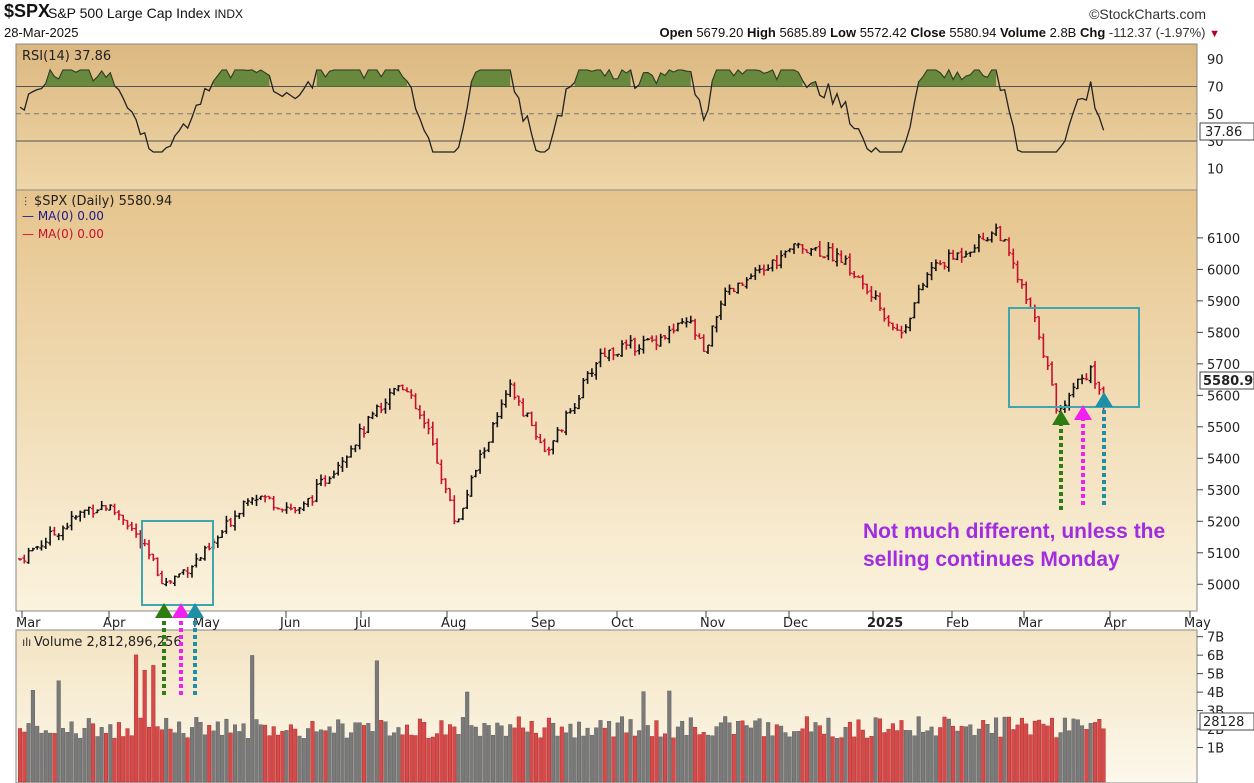 The image size is (1254, 783). What do you see at coordinates (795, 623) in the screenshot?
I see `x-tick-label: Dec` at bounding box center [795, 623].